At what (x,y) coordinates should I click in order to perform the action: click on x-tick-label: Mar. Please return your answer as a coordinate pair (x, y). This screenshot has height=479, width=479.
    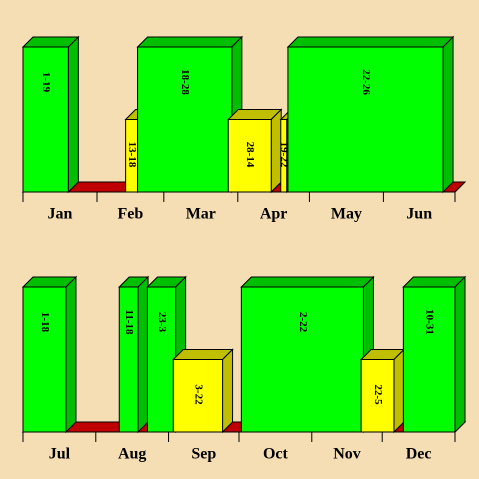
    Looking at the image, I should click on (201, 214).